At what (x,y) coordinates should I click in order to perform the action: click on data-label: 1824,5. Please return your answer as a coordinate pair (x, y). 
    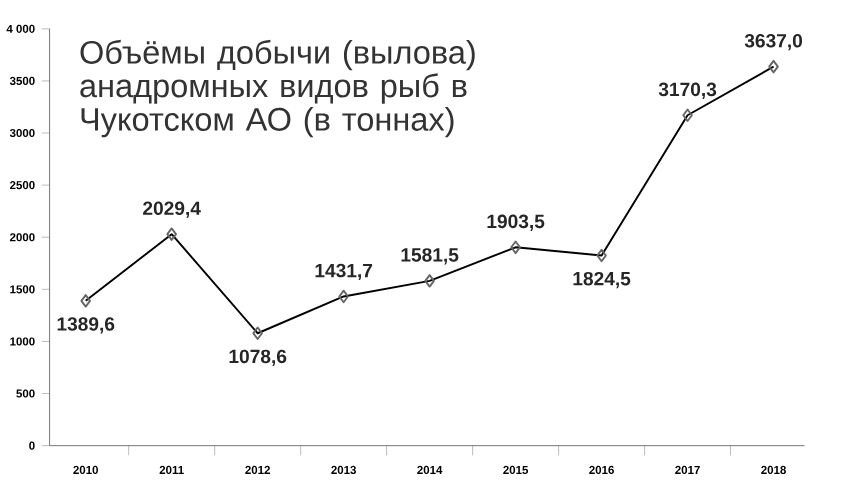
    Looking at the image, I should click on (602, 280).